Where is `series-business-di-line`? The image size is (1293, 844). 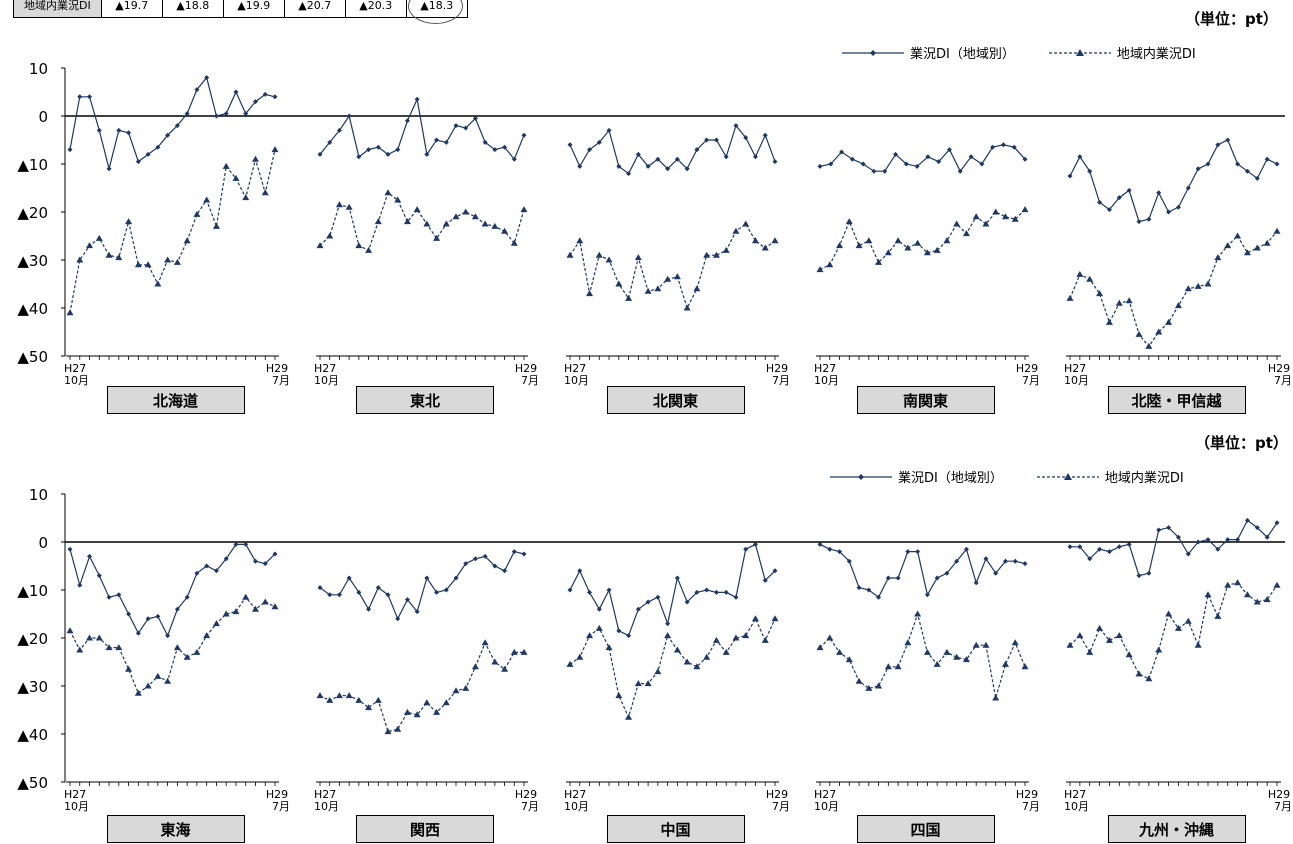
series-business-di-line is located at coordinates (672, 149).